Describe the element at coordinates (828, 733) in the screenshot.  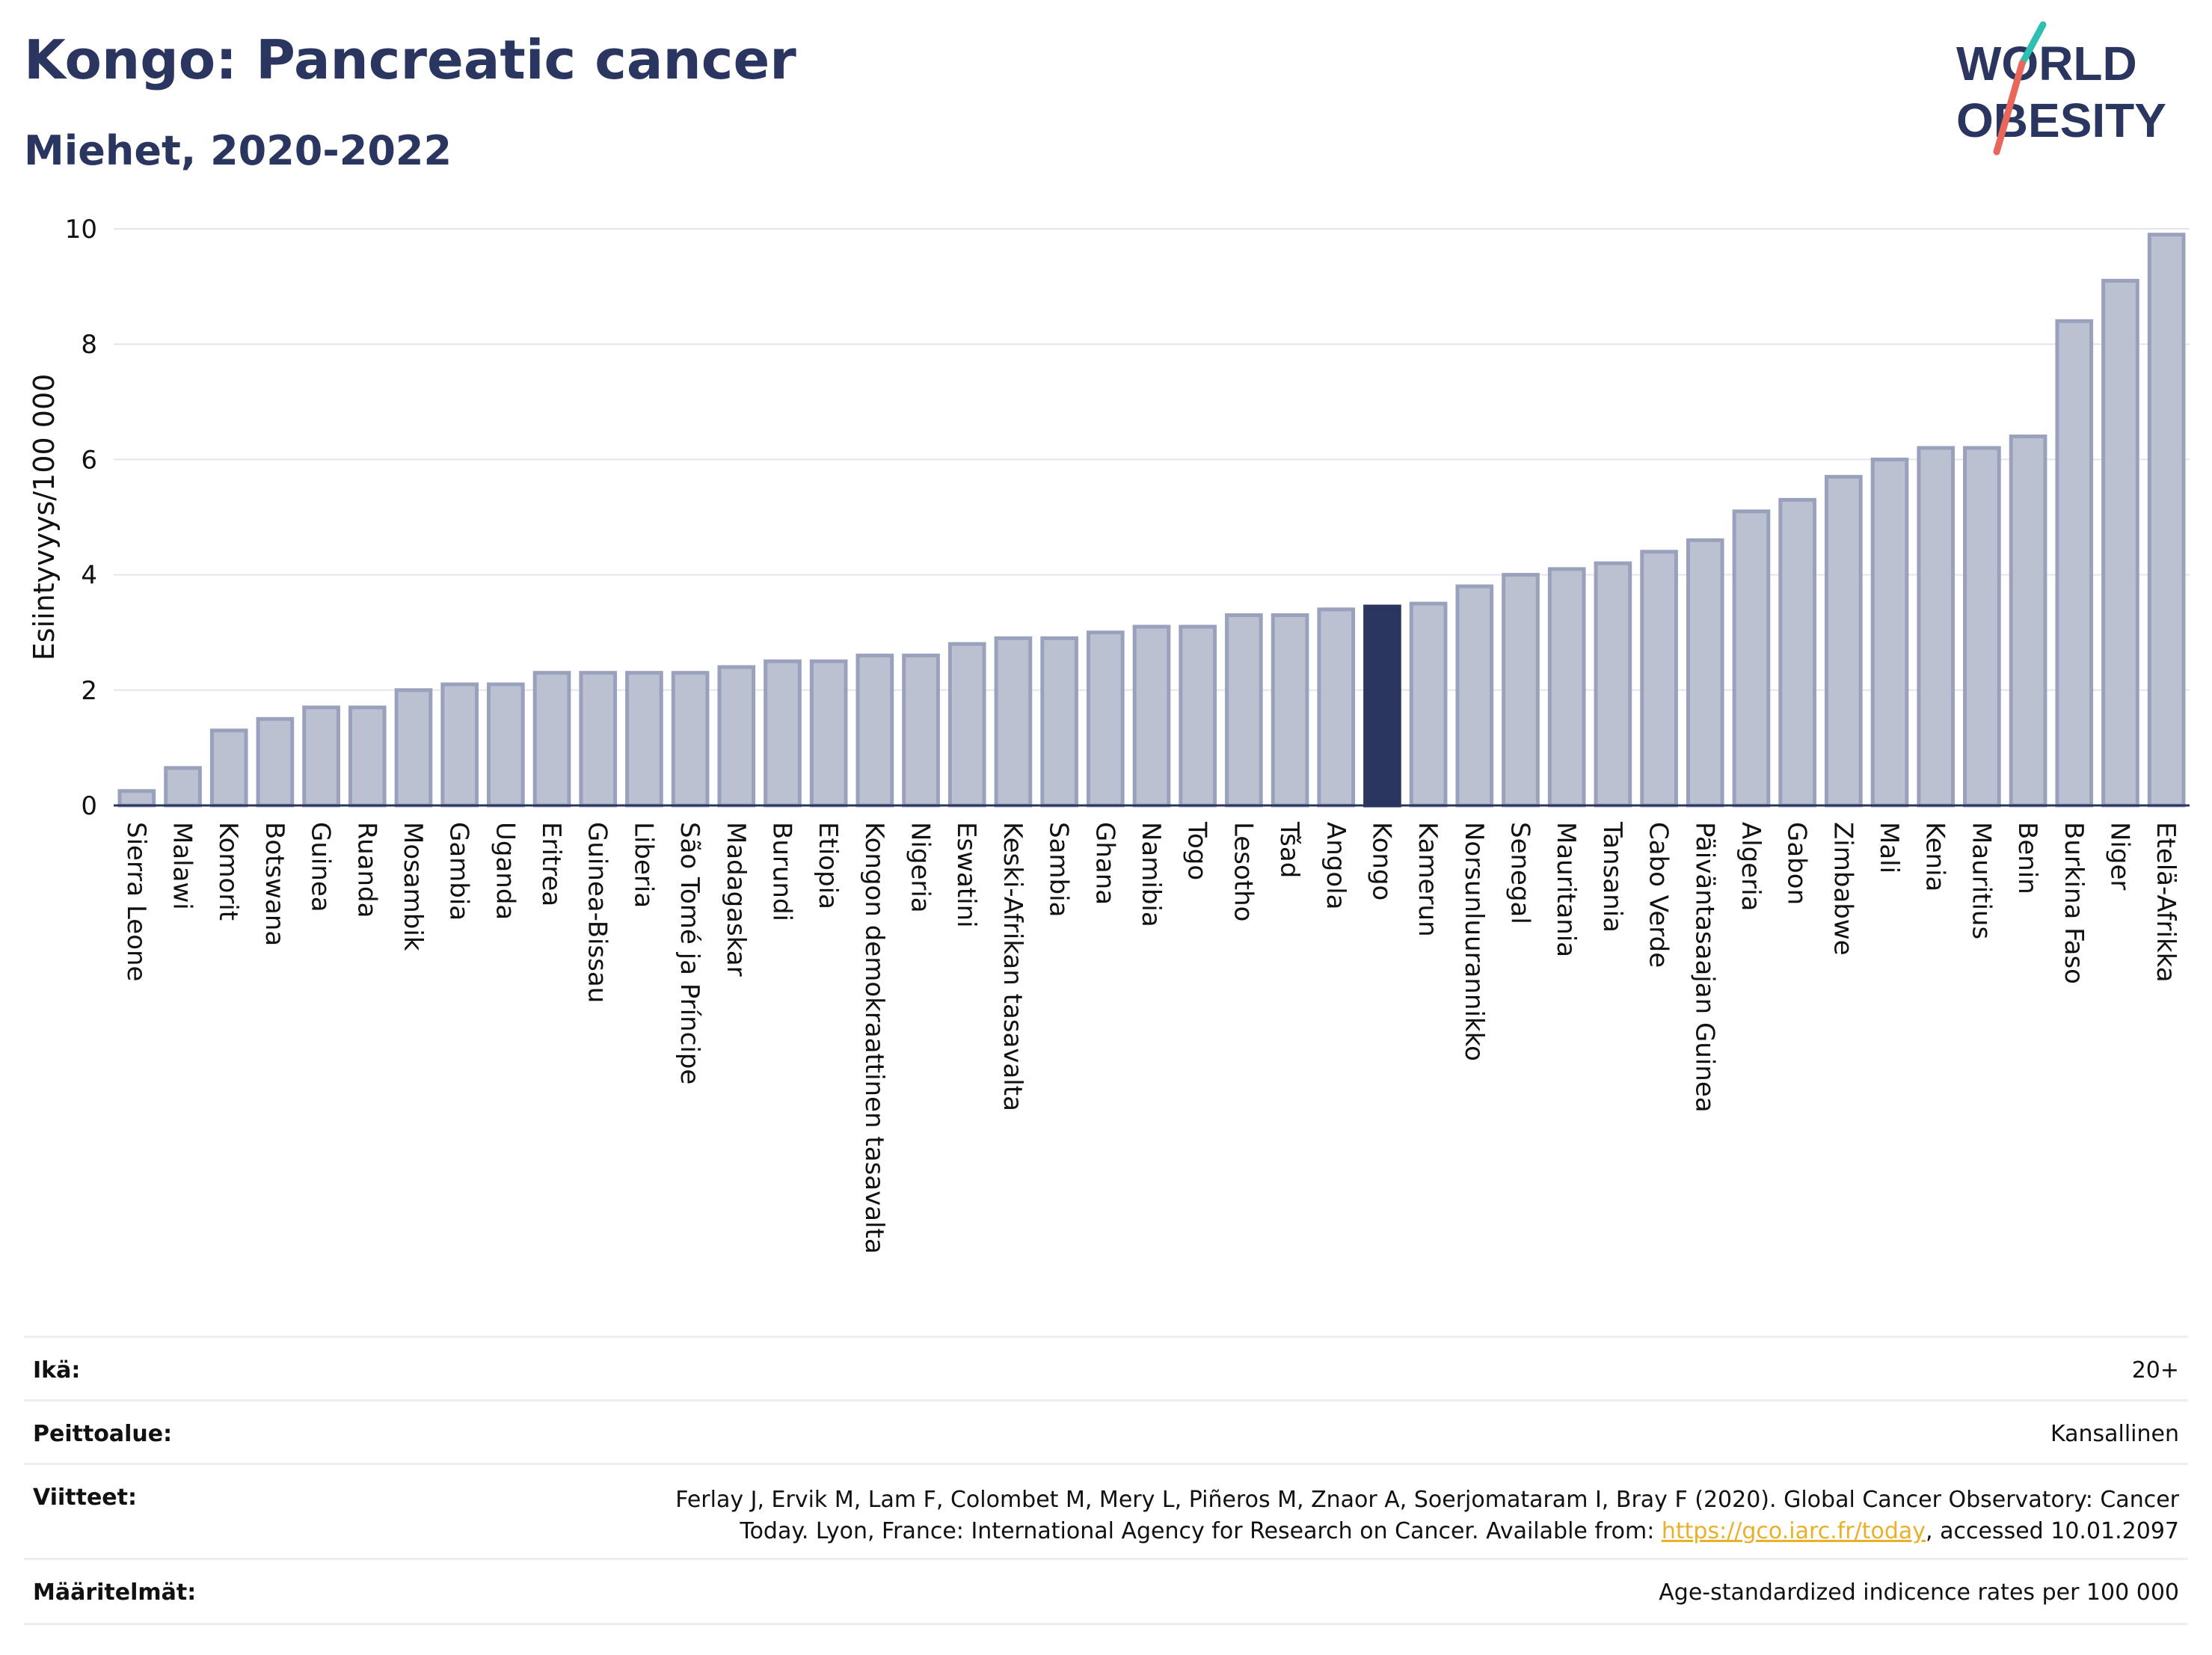
I see `bar-etiopia` at that location.